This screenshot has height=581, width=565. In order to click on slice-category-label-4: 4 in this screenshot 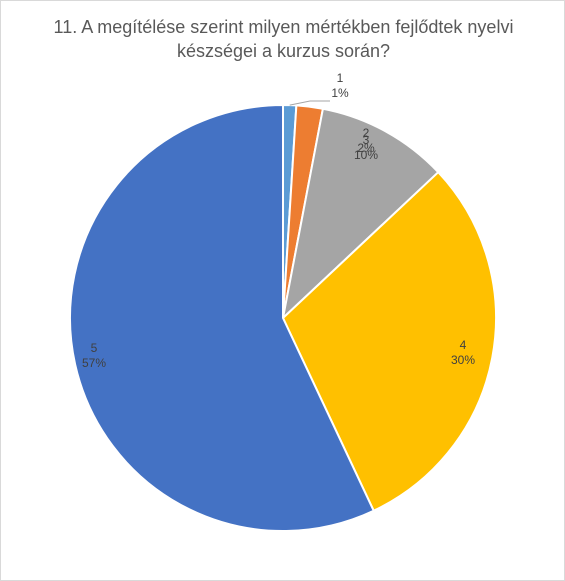, I will do `click(463, 345)`.